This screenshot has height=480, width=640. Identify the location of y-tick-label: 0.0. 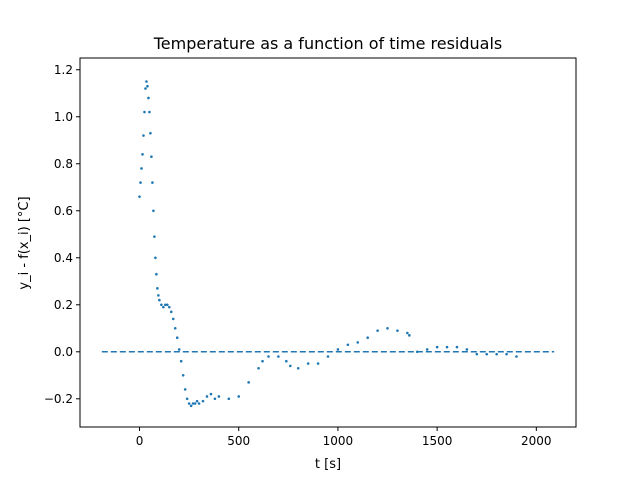
(63, 352).